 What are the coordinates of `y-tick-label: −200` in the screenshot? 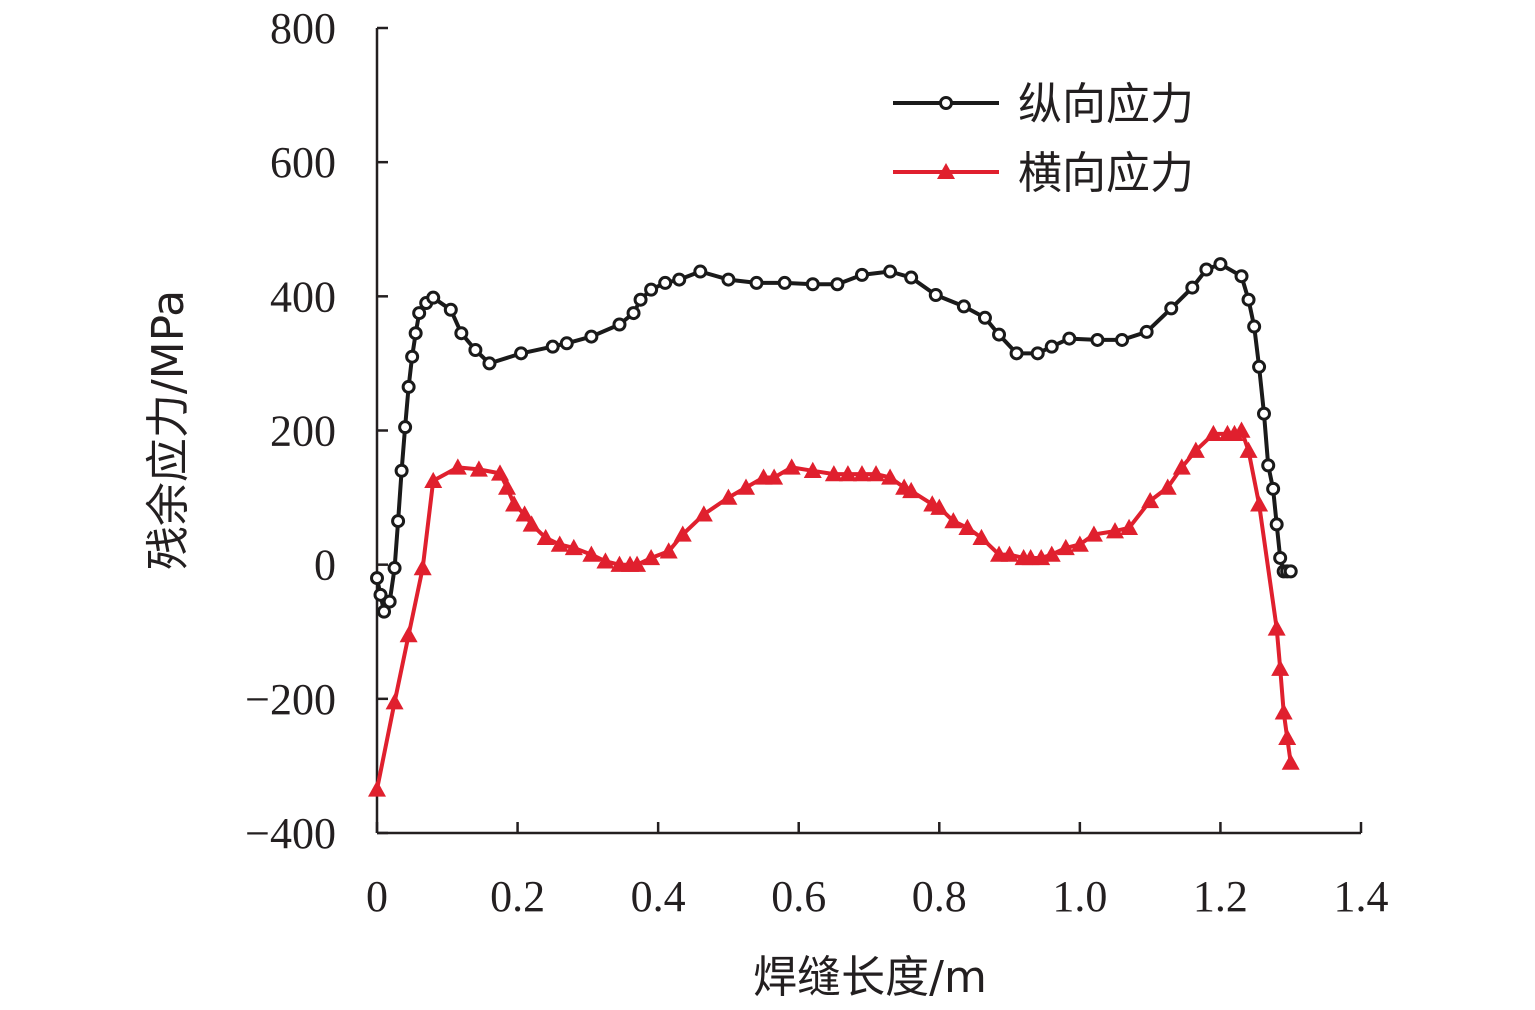 It's located at (290, 699).